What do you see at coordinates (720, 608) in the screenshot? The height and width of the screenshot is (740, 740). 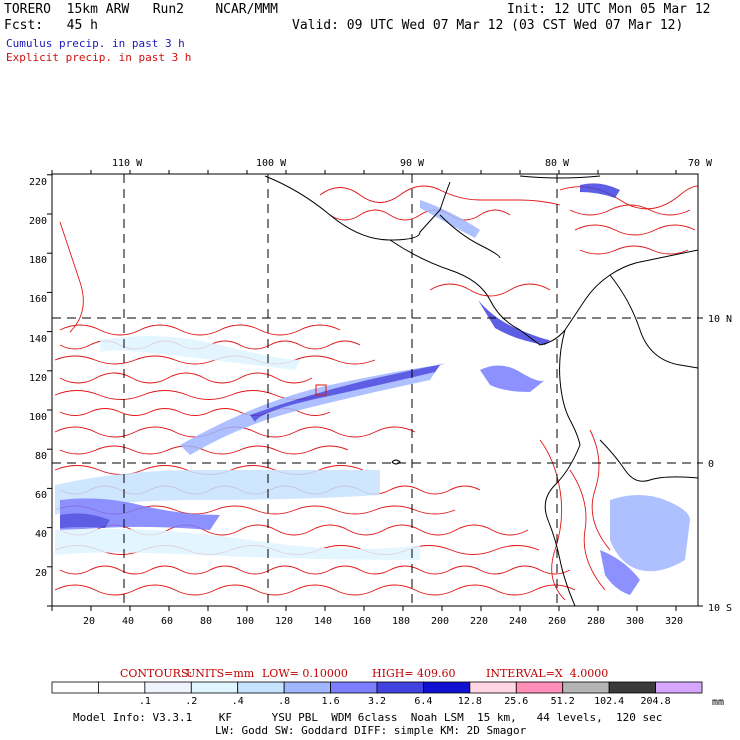 I see `lat-label-10s: 10 S` at bounding box center [720, 608].